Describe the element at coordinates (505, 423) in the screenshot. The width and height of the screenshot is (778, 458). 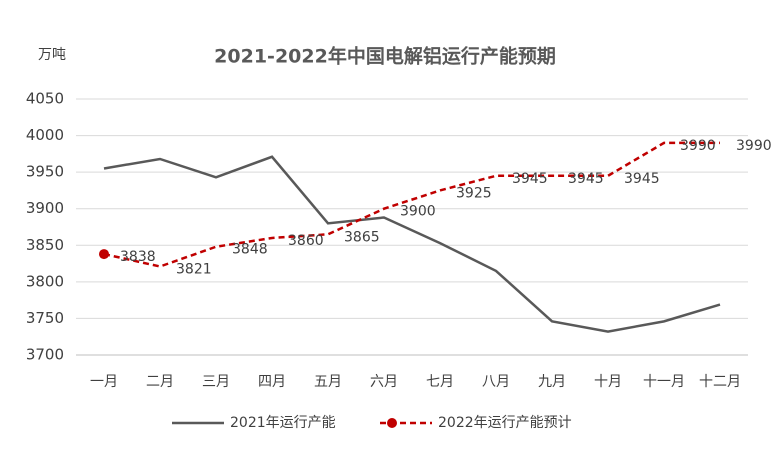
I see `legend-label: 2022年运行产能预计` at that location.